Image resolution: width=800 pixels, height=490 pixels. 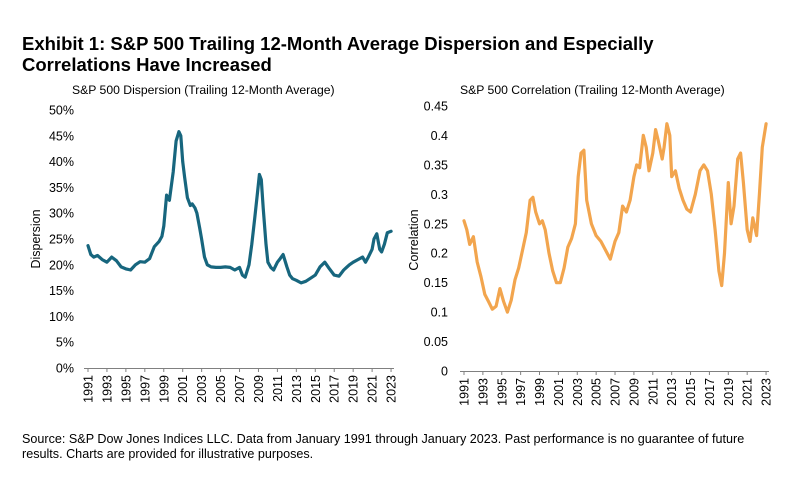 I want to click on dispersion-x-tick-label: 2015, so click(x=316, y=389).